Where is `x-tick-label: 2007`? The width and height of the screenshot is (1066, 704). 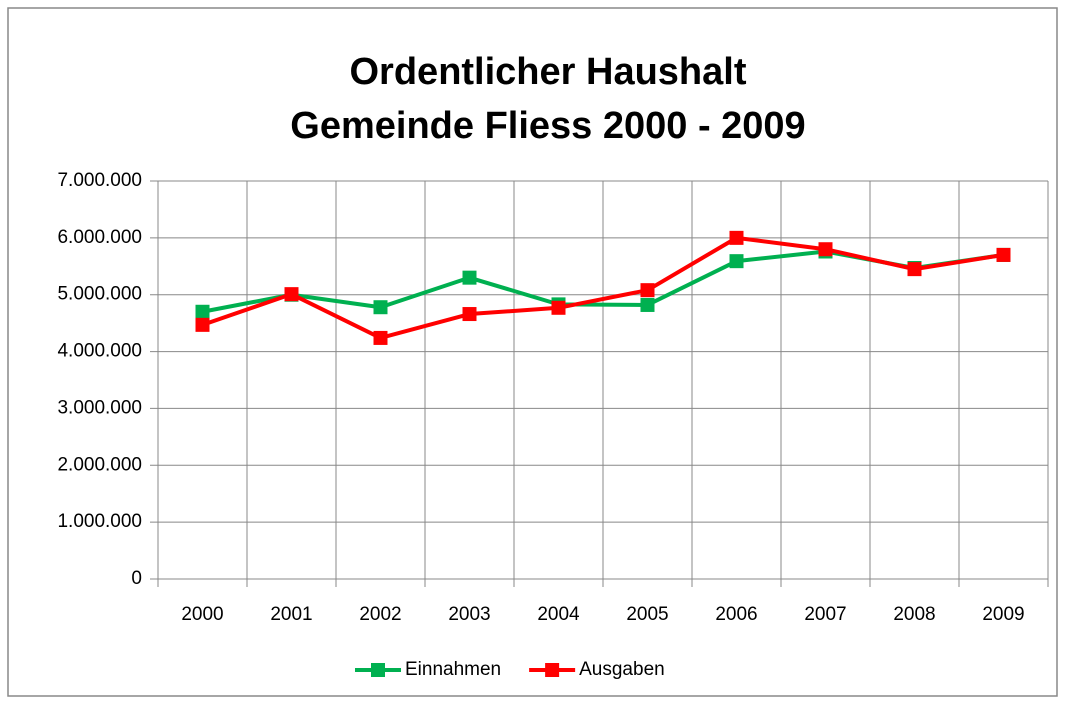 x-tick-label: 2007 is located at coordinates (825, 614).